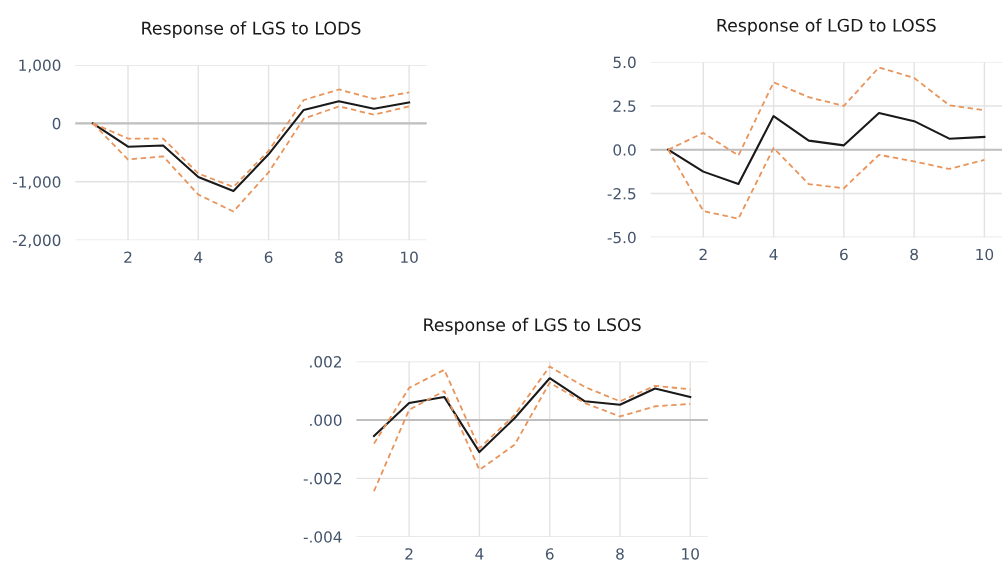 This screenshot has height=565, width=1004. I want to click on y-tick-label: -2,000, so click(36, 241).